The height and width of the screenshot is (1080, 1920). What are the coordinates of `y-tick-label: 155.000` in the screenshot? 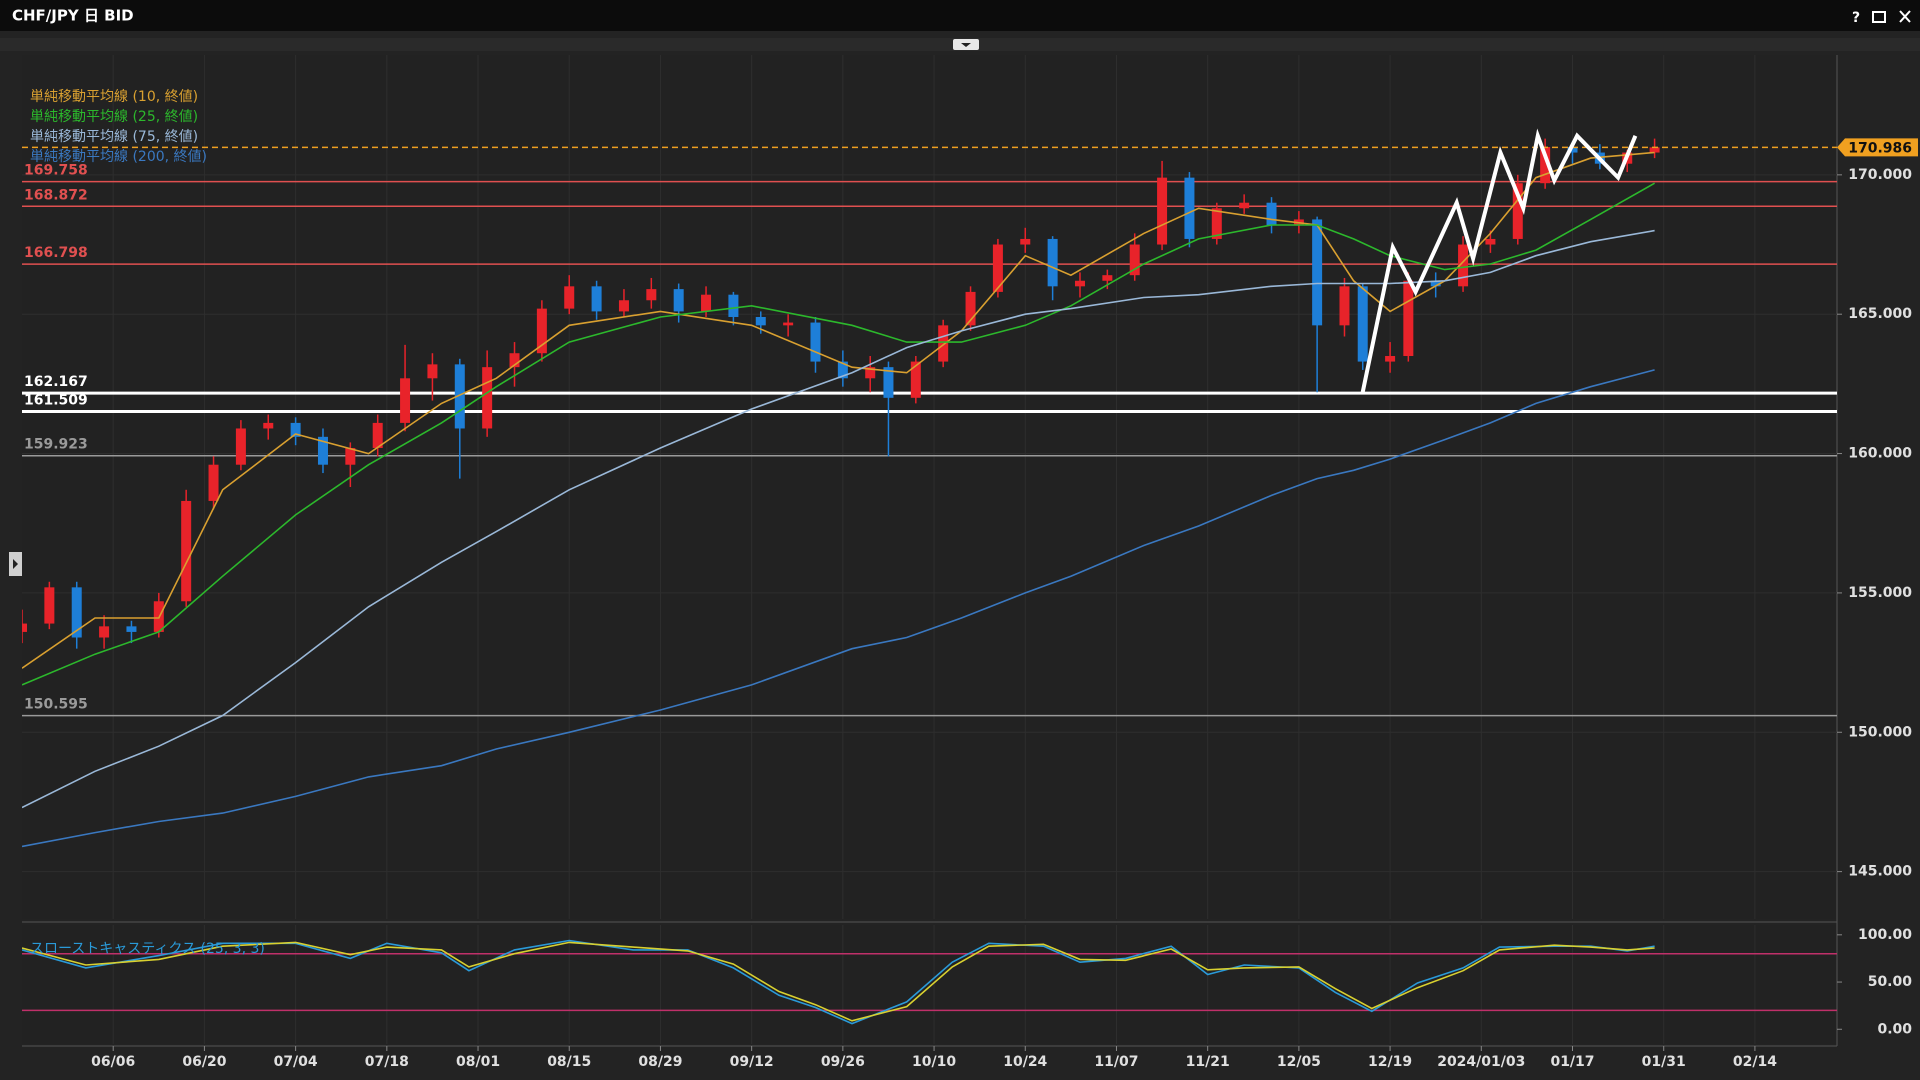 It's located at (1880, 593).